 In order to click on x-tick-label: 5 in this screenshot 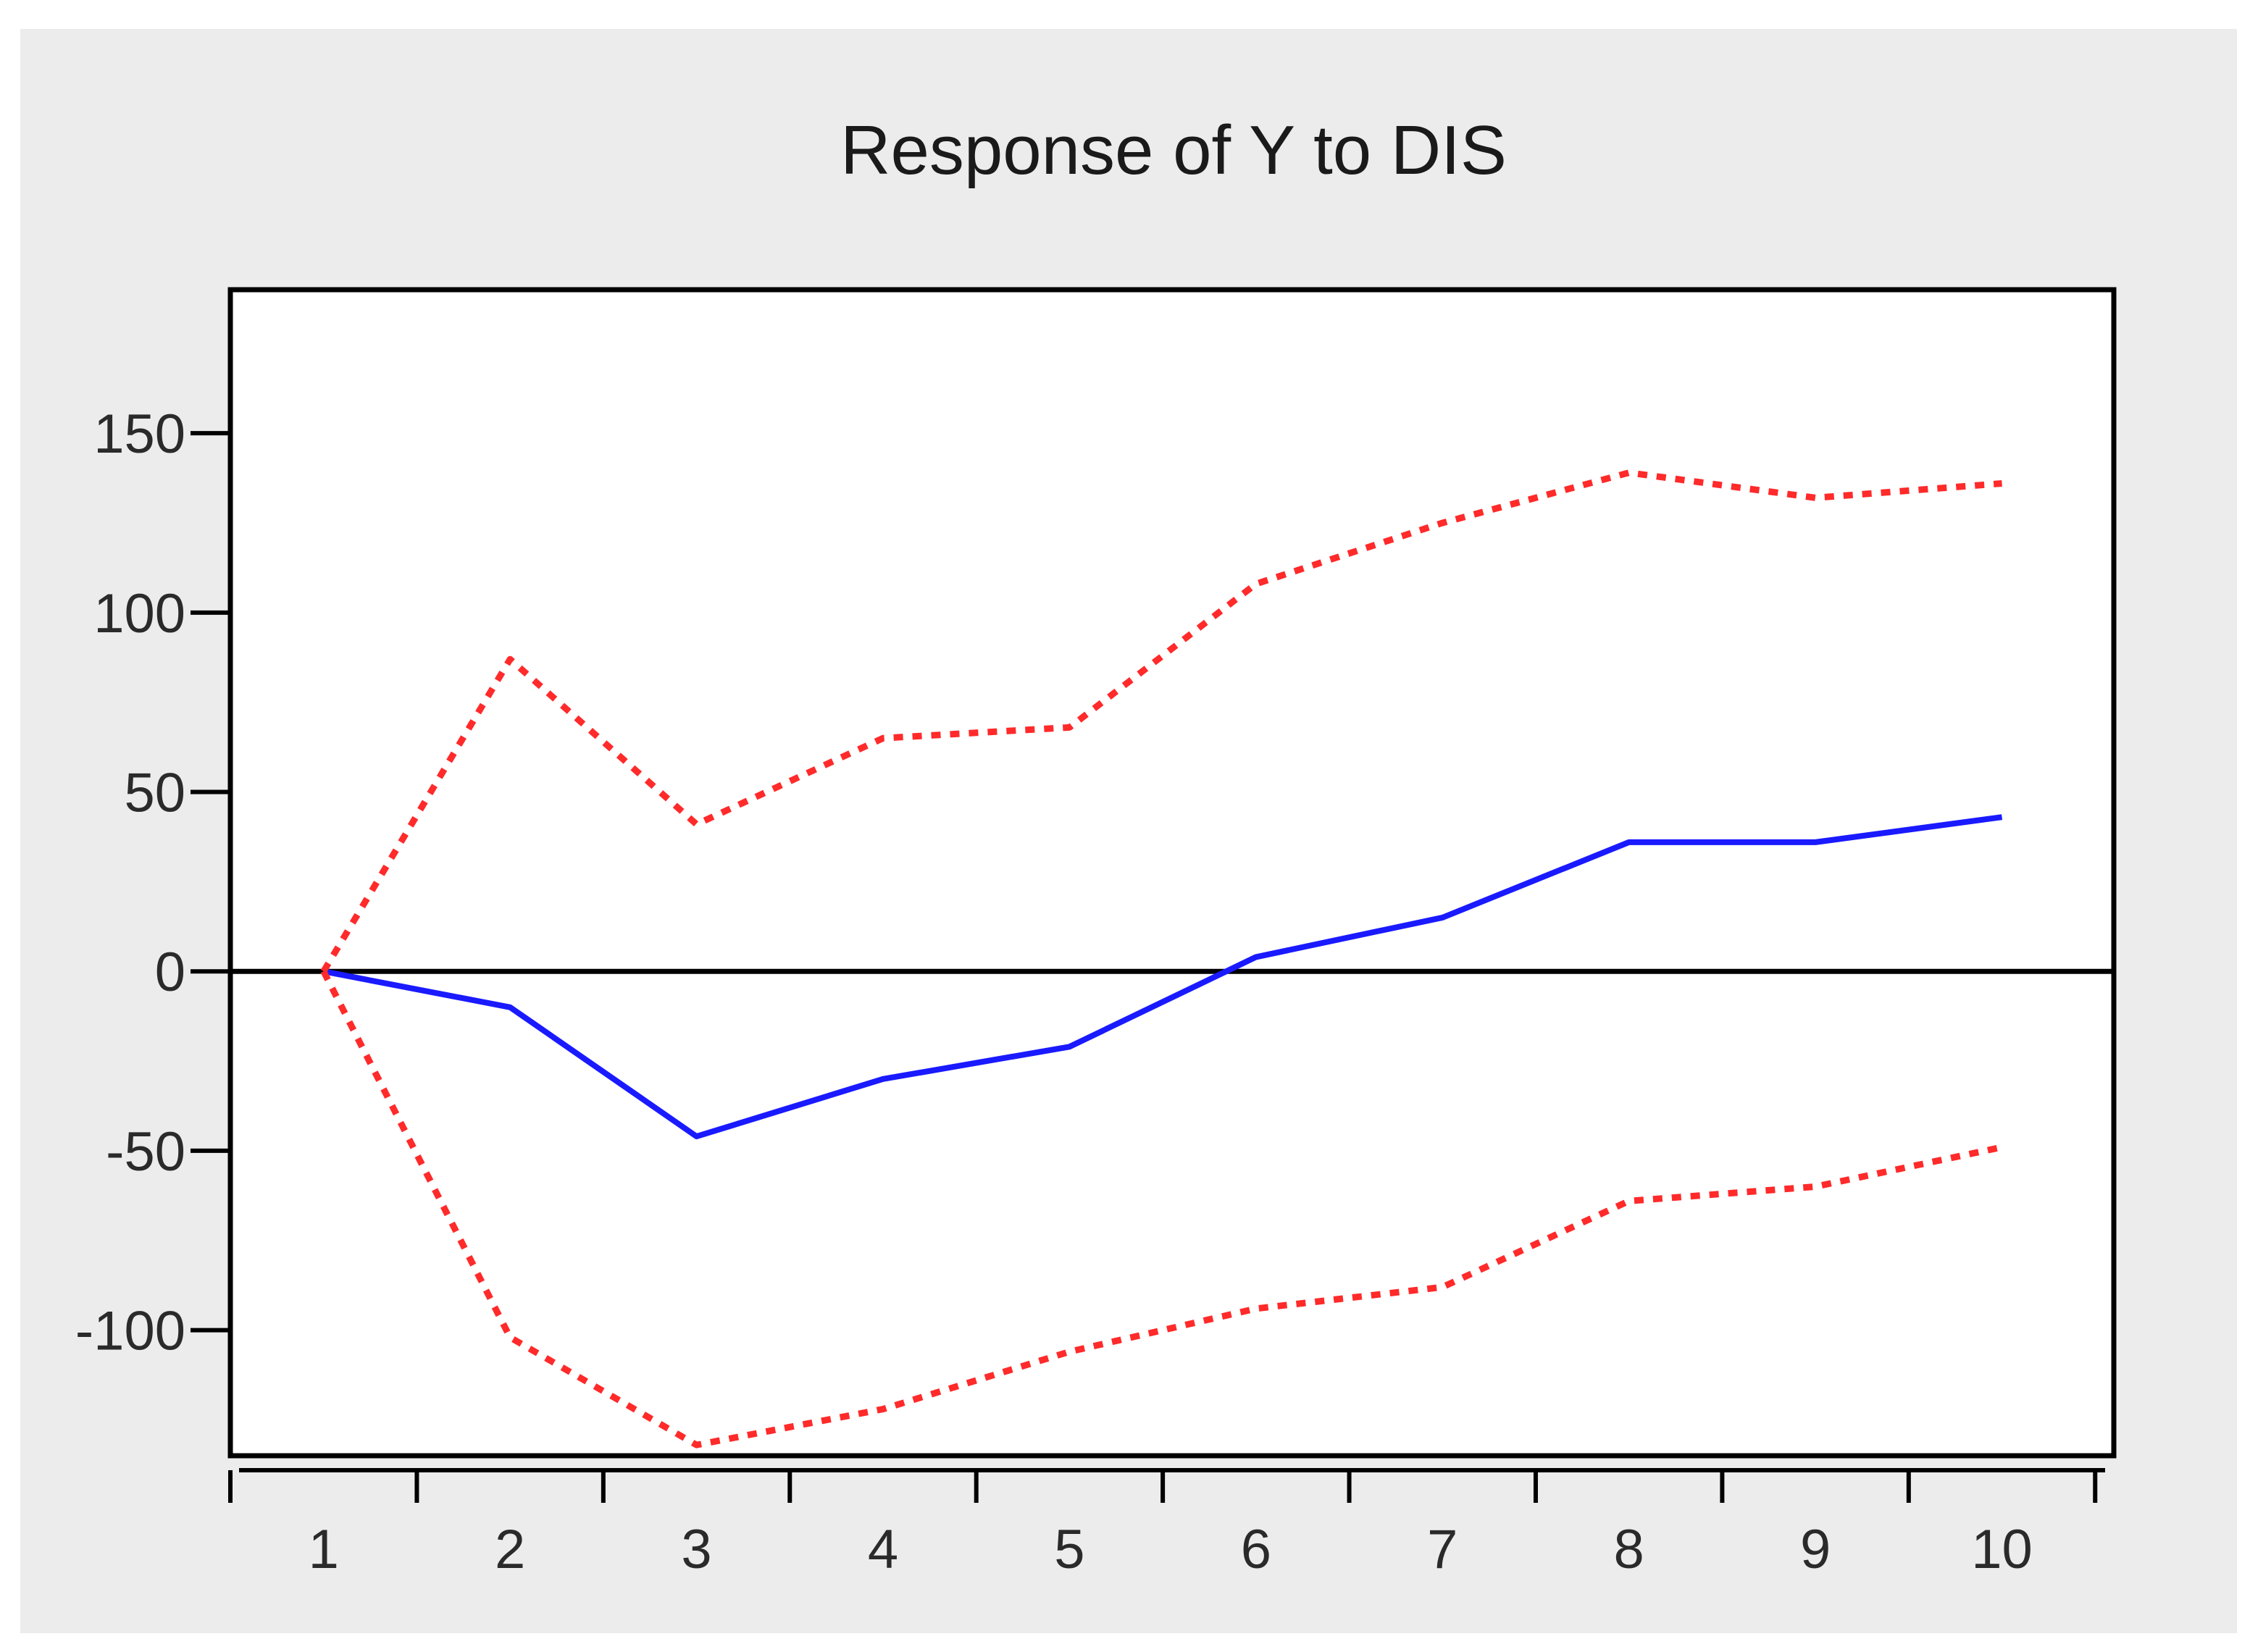, I will do `click(1069, 1550)`.